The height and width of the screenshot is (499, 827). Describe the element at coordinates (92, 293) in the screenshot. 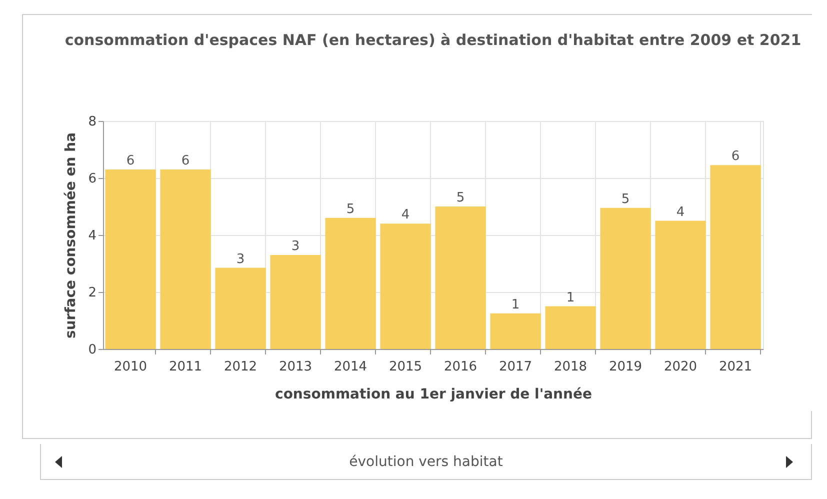

I see `y-tick-label: 2` at that location.